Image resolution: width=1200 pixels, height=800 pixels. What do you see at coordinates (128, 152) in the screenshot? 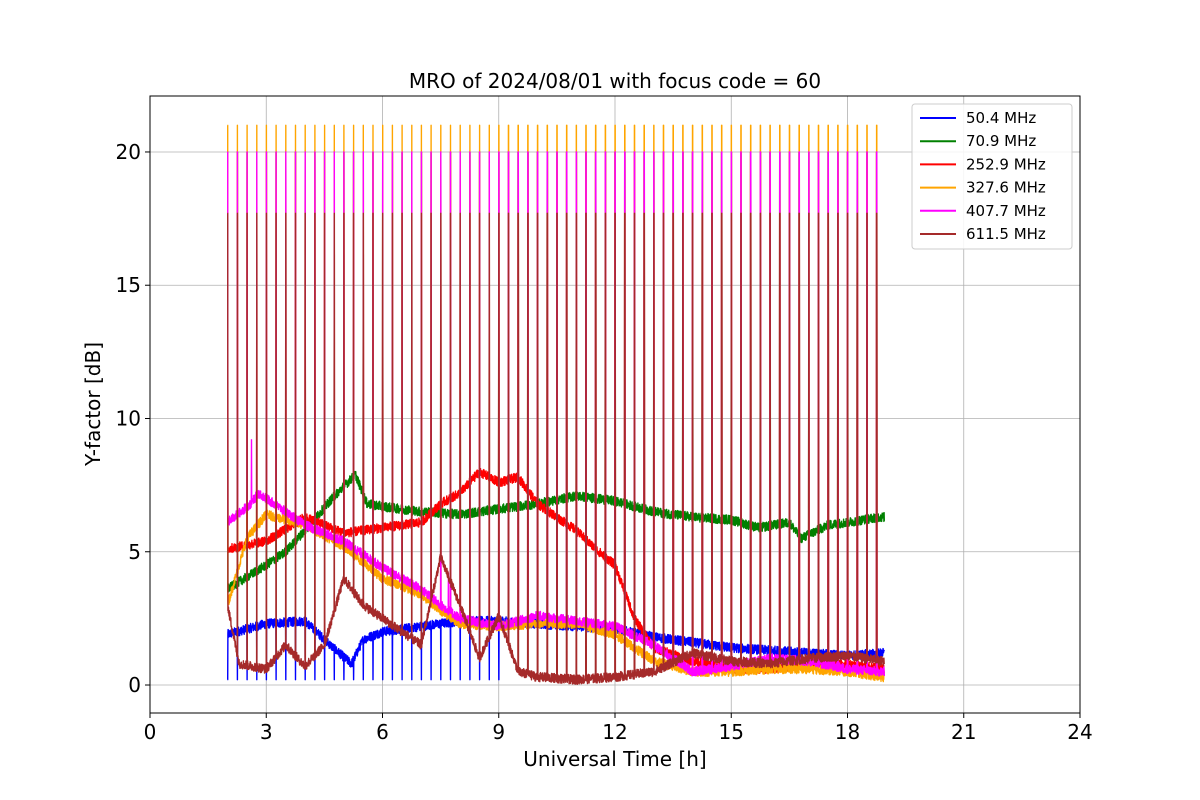
I see `y-tick-label: 20` at bounding box center [128, 152].